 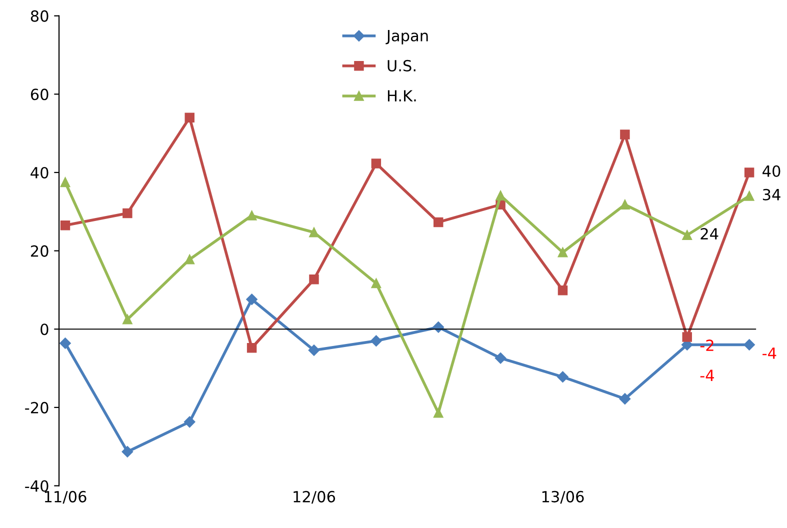 I want to click on x-tick-label: 13/06, so click(x=563, y=497).